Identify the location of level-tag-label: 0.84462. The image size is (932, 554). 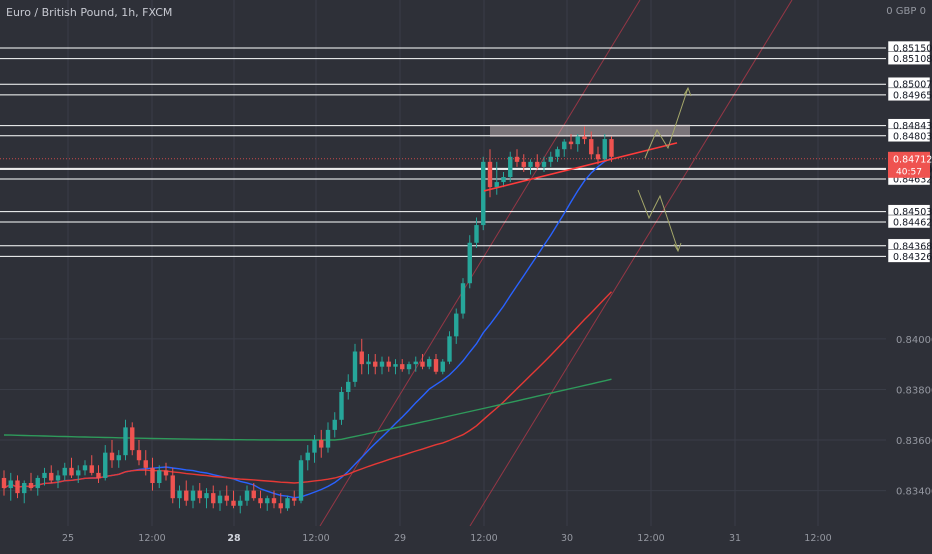
(912, 223).